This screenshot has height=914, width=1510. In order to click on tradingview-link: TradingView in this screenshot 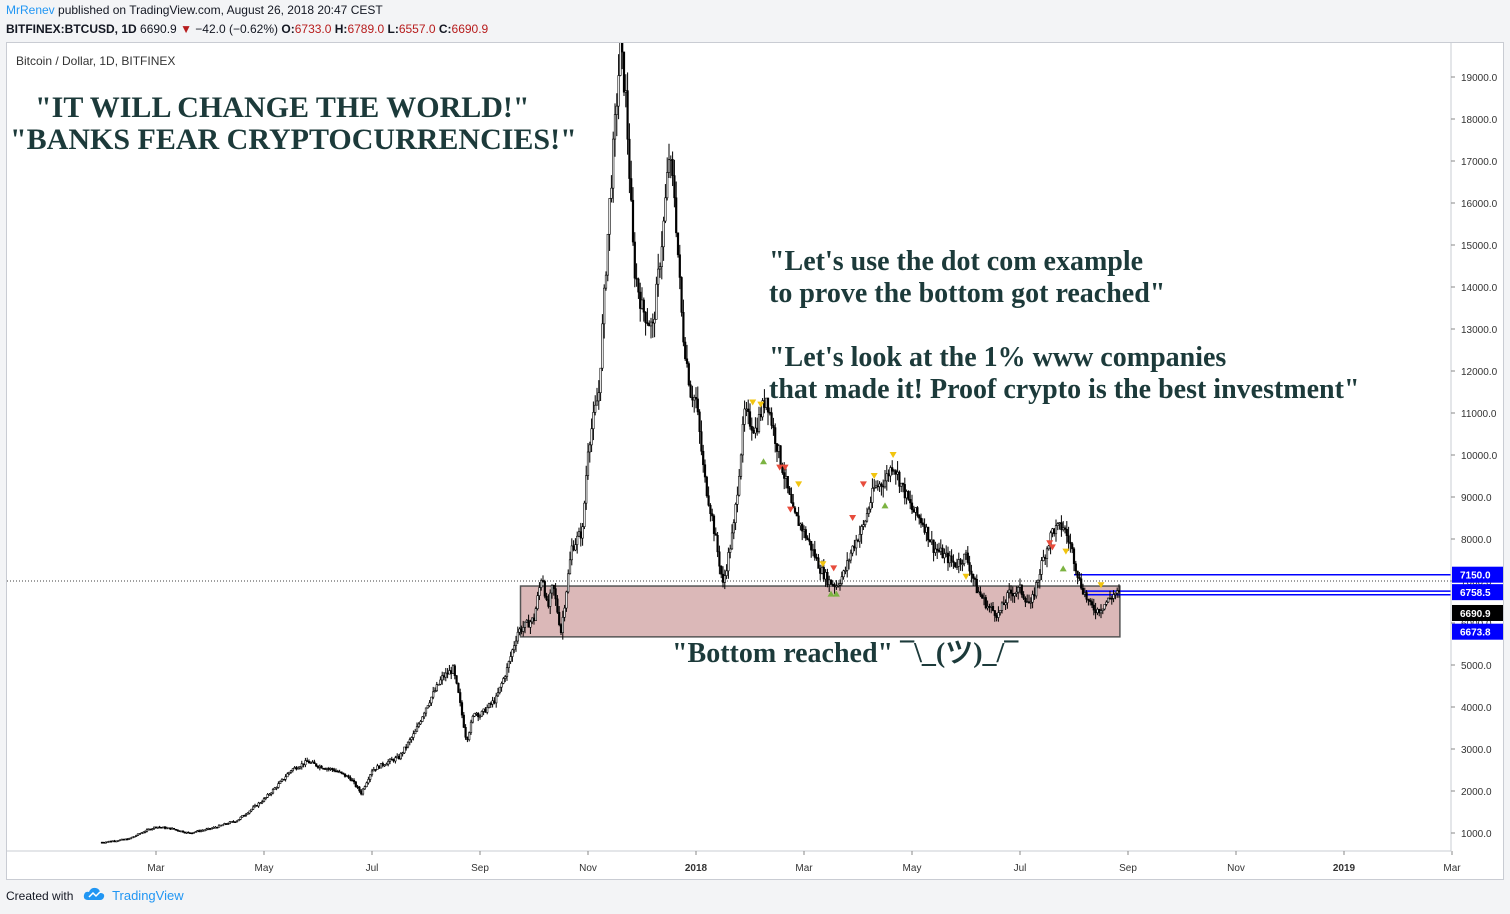, I will do `click(148, 895)`.